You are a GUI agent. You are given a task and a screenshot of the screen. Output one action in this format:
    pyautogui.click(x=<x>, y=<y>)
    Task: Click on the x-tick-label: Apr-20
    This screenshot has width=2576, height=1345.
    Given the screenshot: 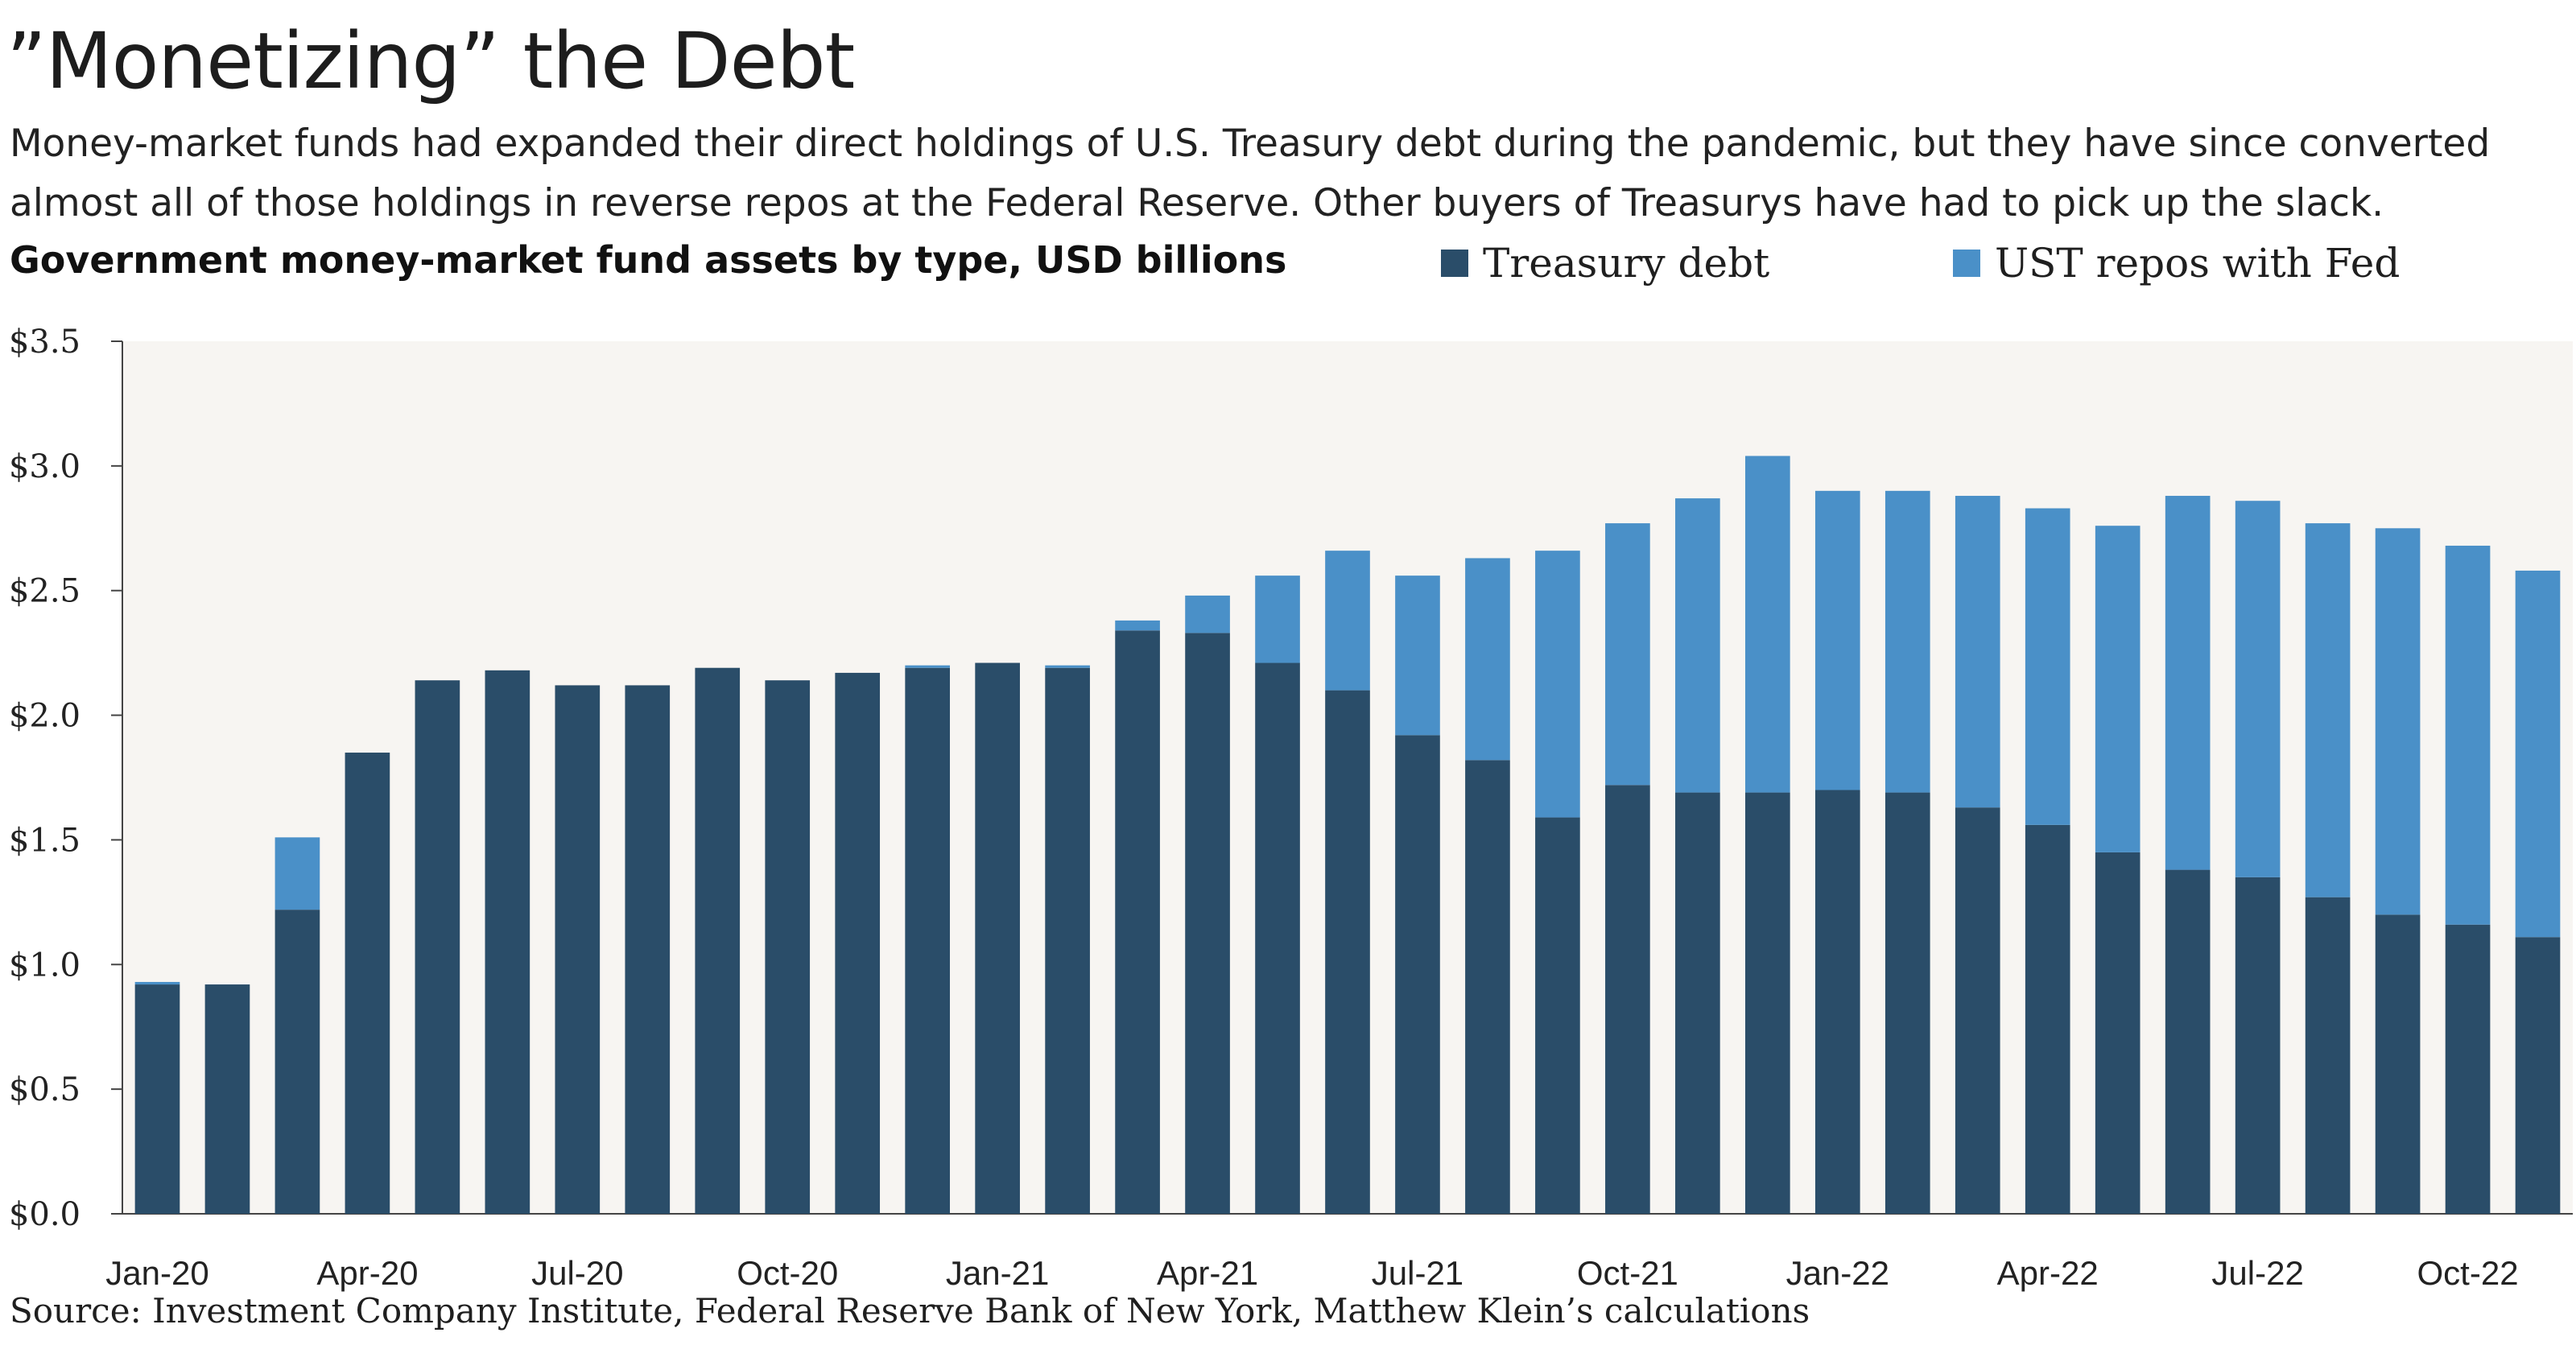 What is the action you would take?
    pyautogui.click(x=367, y=1273)
    